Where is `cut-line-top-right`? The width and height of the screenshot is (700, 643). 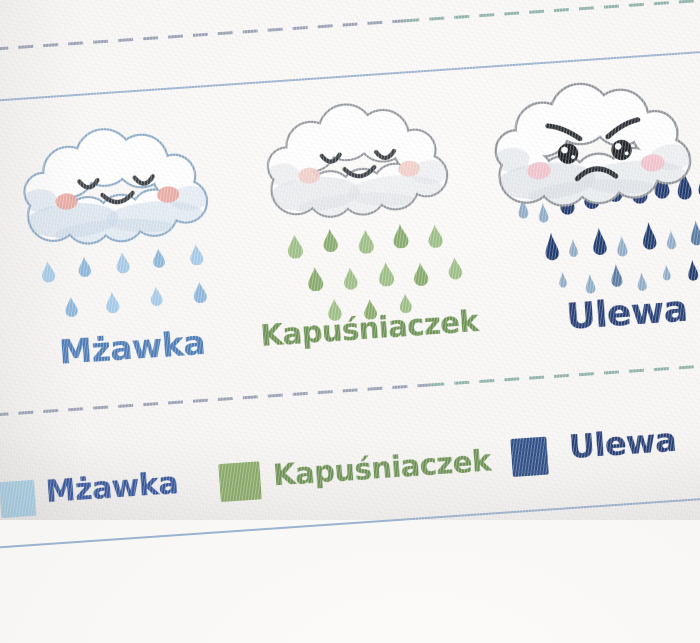
cut-line-top-right is located at coordinates (552, 11).